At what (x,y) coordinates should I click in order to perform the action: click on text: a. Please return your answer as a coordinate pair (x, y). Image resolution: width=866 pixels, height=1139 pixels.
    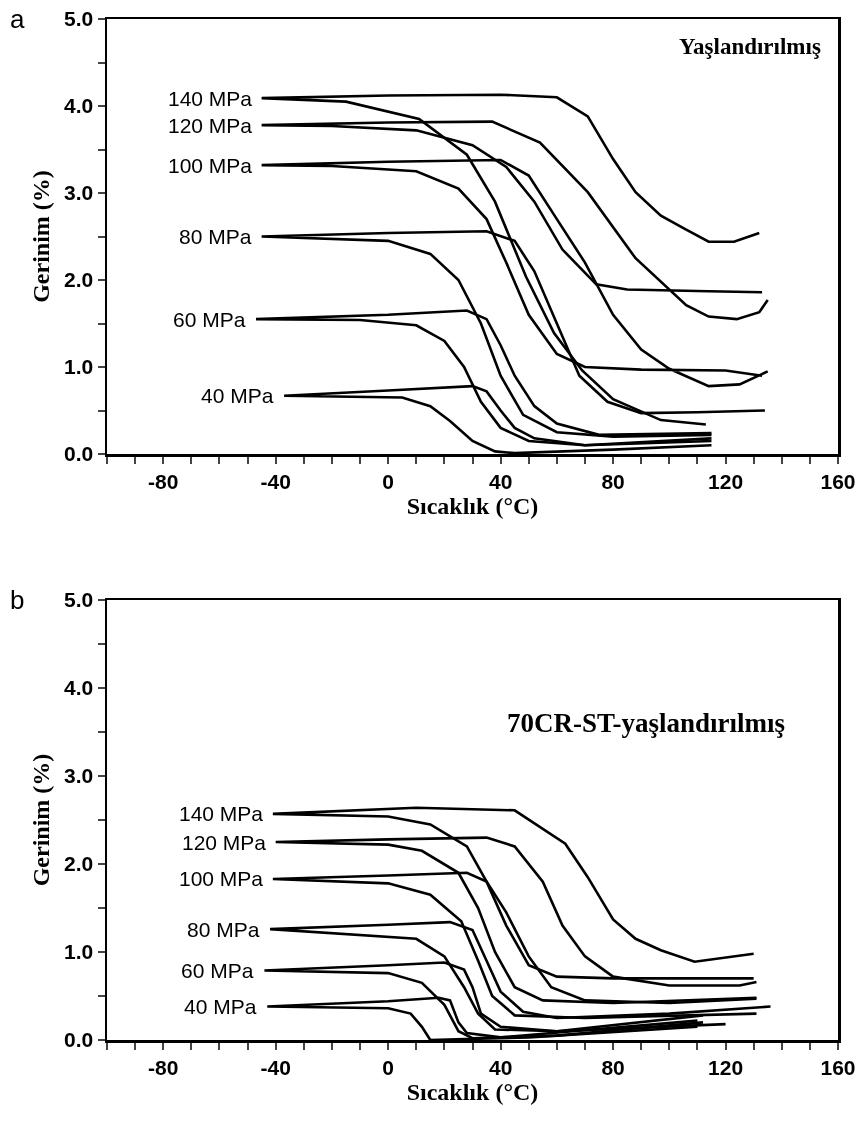
    Looking at the image, I should click on (17, 19).